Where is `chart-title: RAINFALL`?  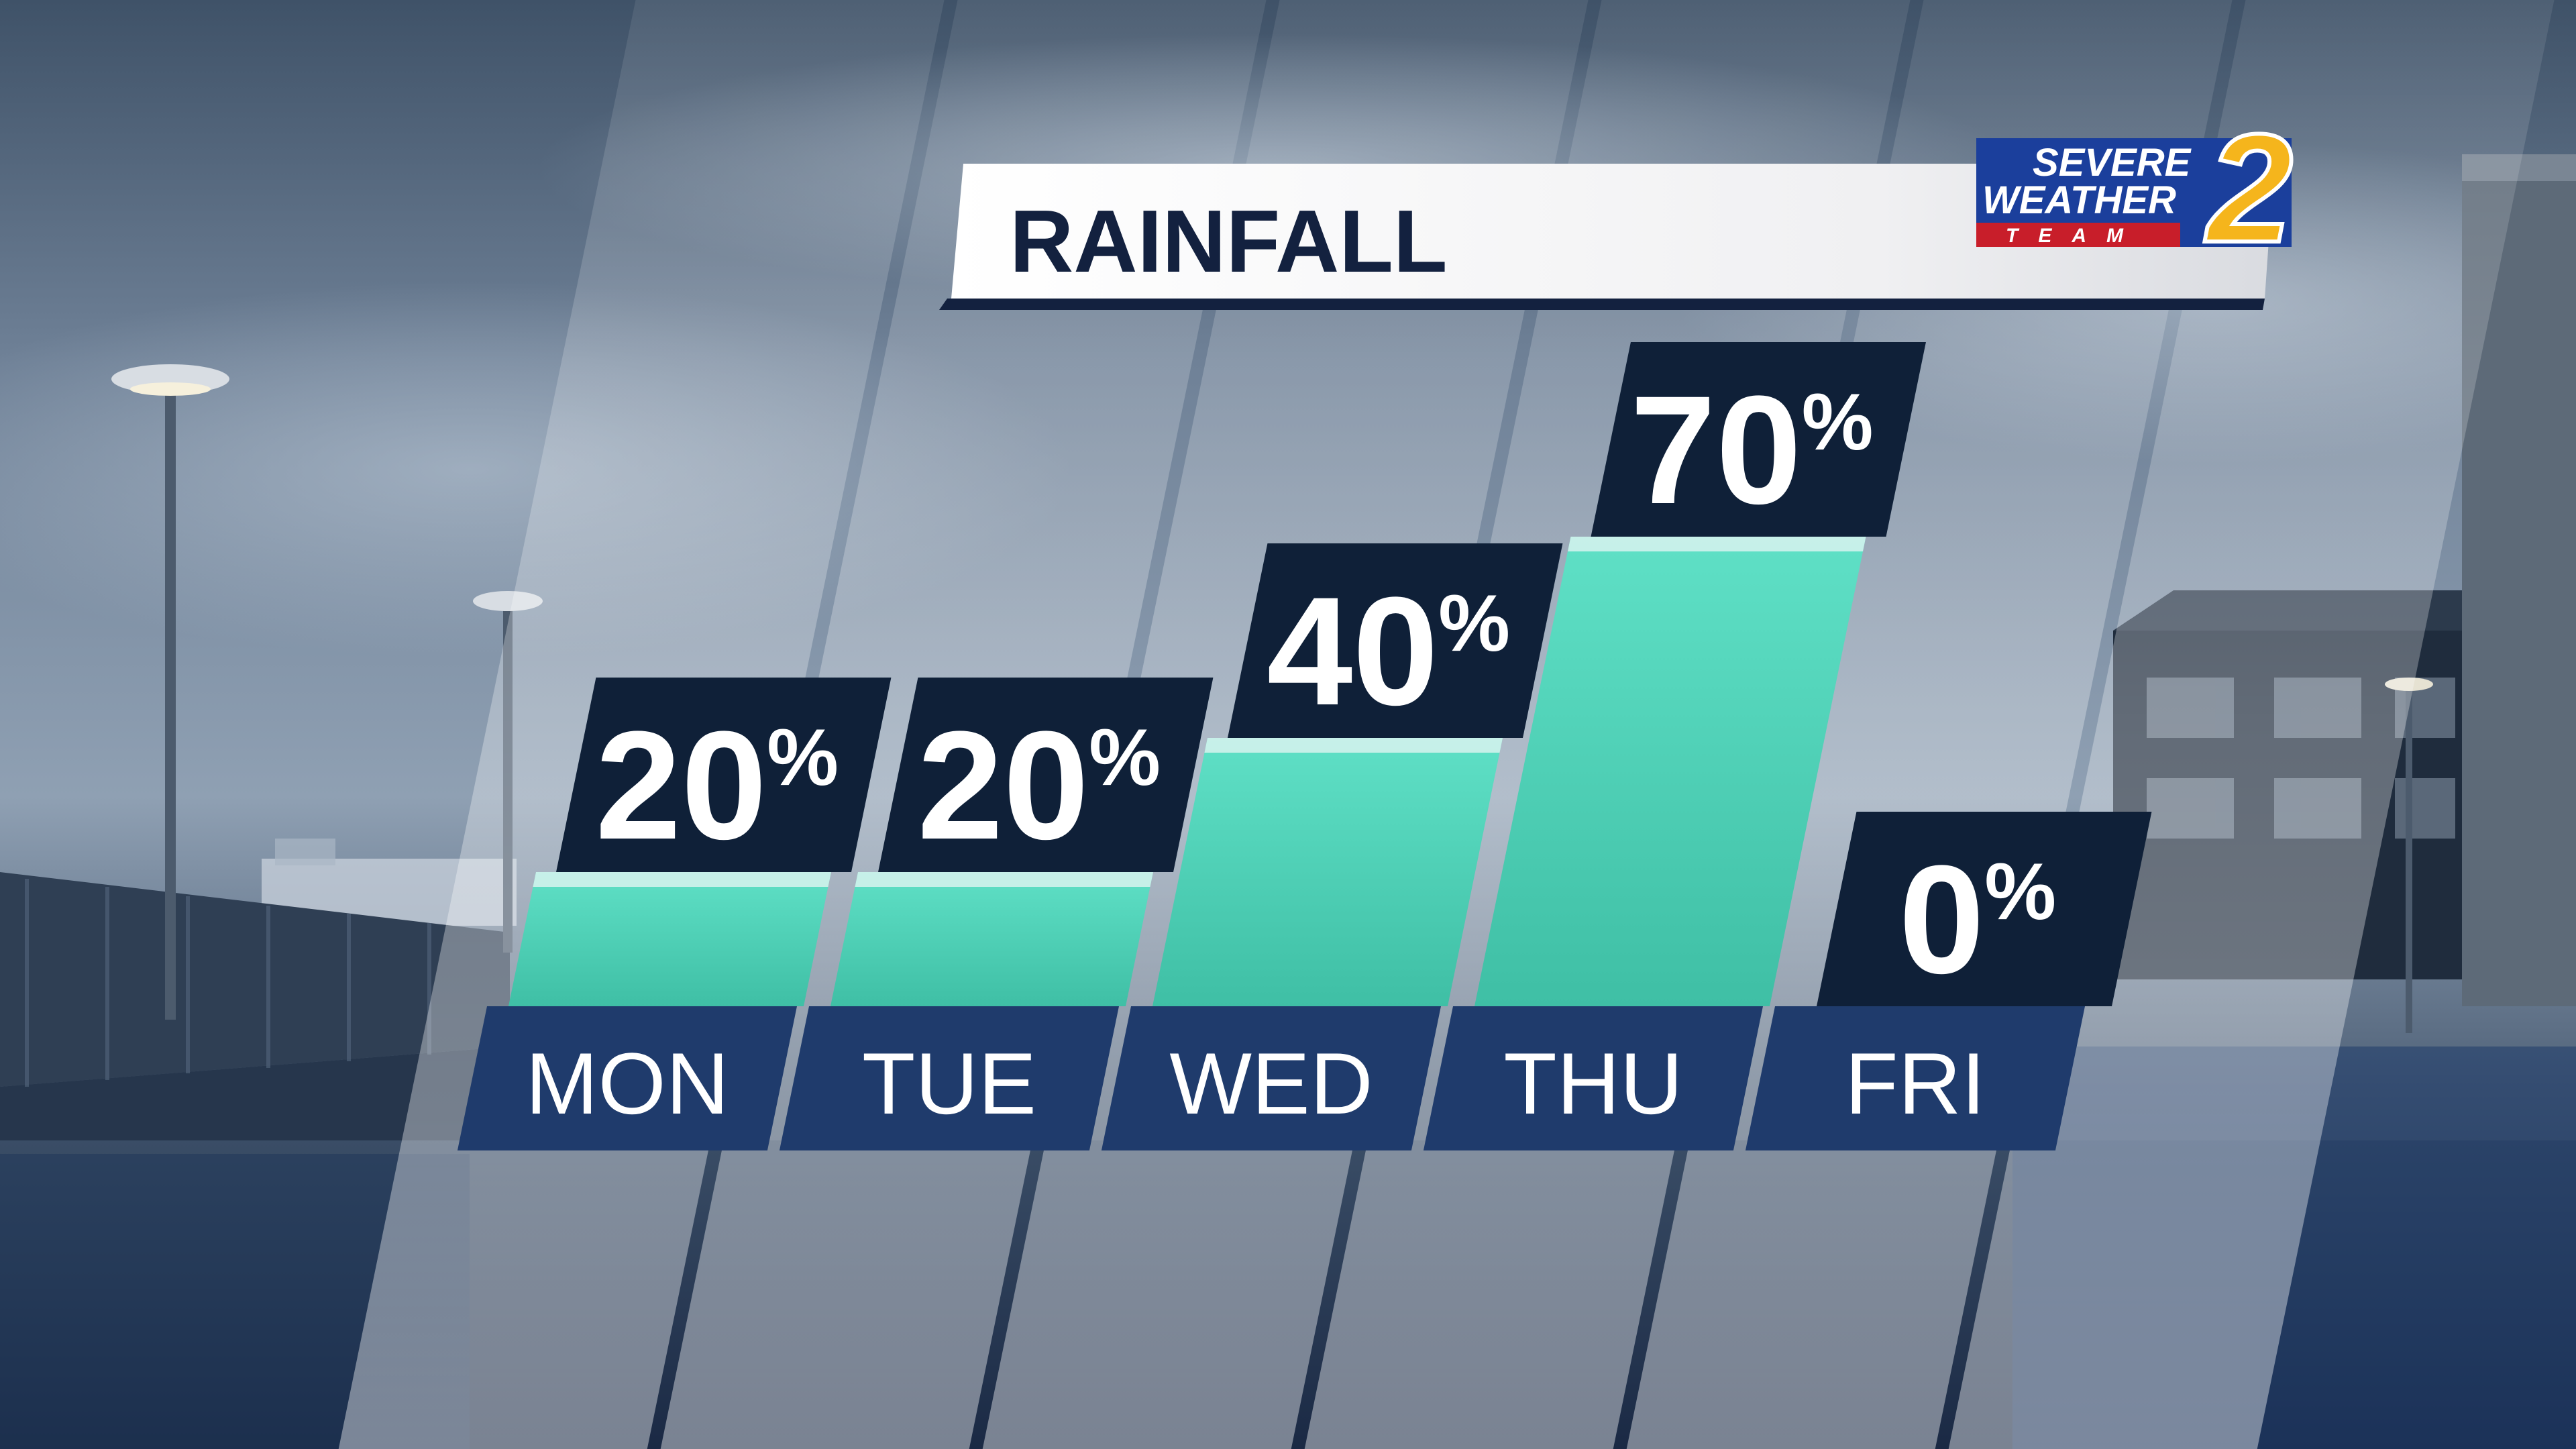
chart-title: RAINFALL is located at coordinates (1229, 241).